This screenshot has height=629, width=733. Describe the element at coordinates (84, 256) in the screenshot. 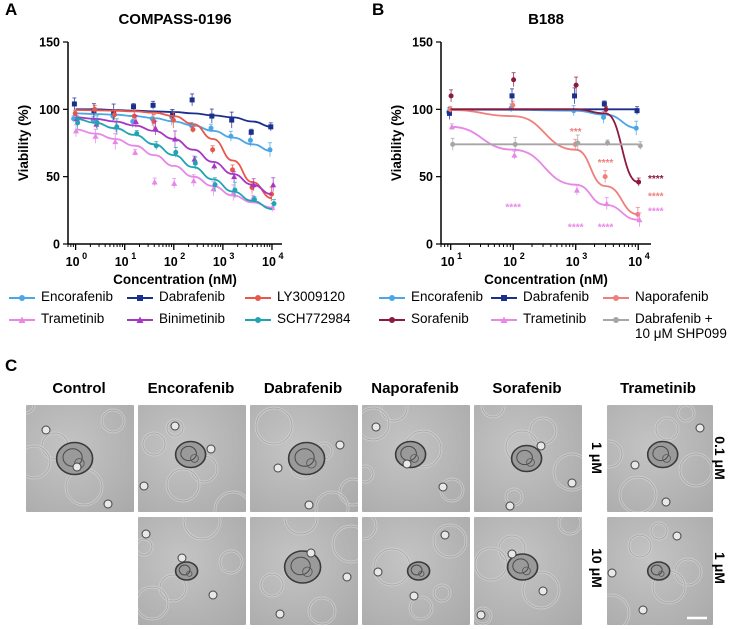

I see `x-tick-exponent: 0` at that location.